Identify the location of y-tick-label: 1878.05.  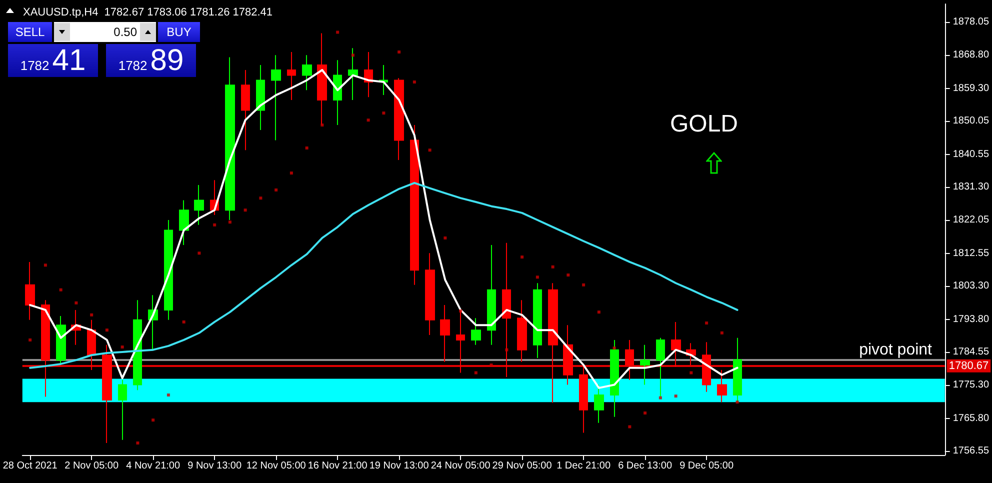
(971, 22).